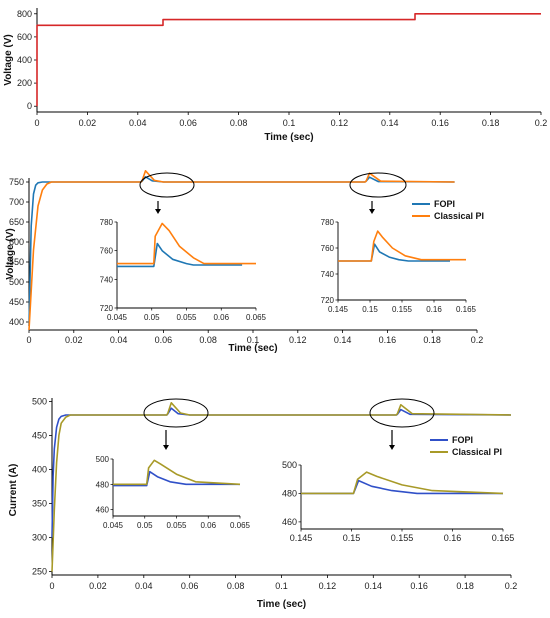 The image size is (550, 618). I want to click on y-axis-label: Current (A), so click(13, 490).